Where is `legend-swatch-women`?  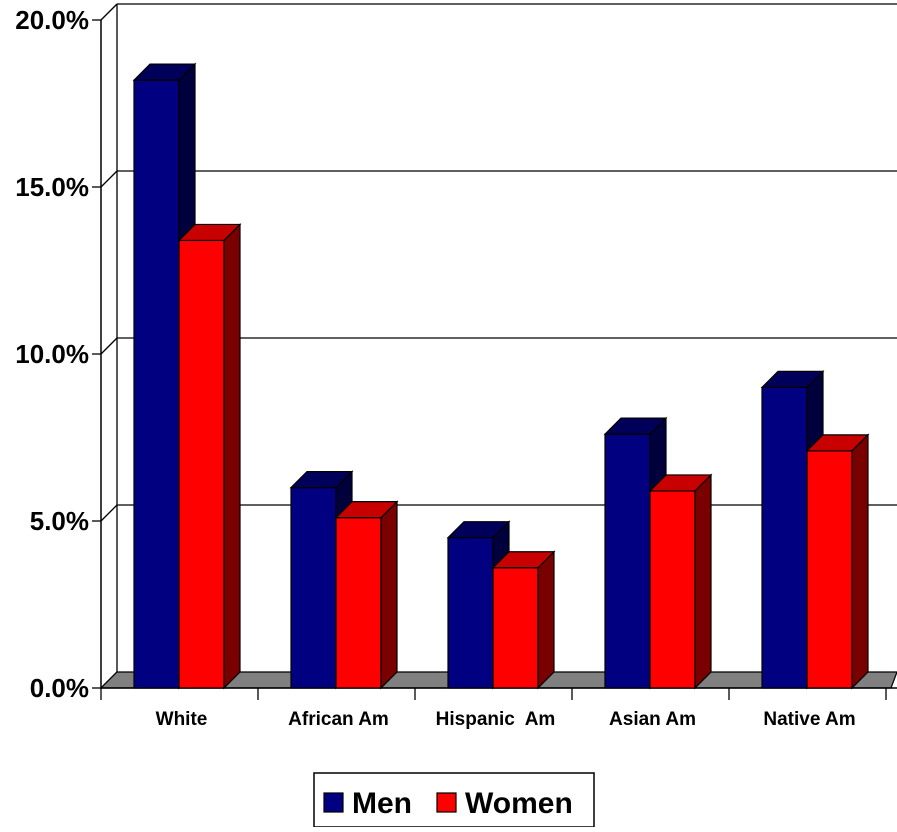
legend-swatch-women is located at coordinates (446, 802).